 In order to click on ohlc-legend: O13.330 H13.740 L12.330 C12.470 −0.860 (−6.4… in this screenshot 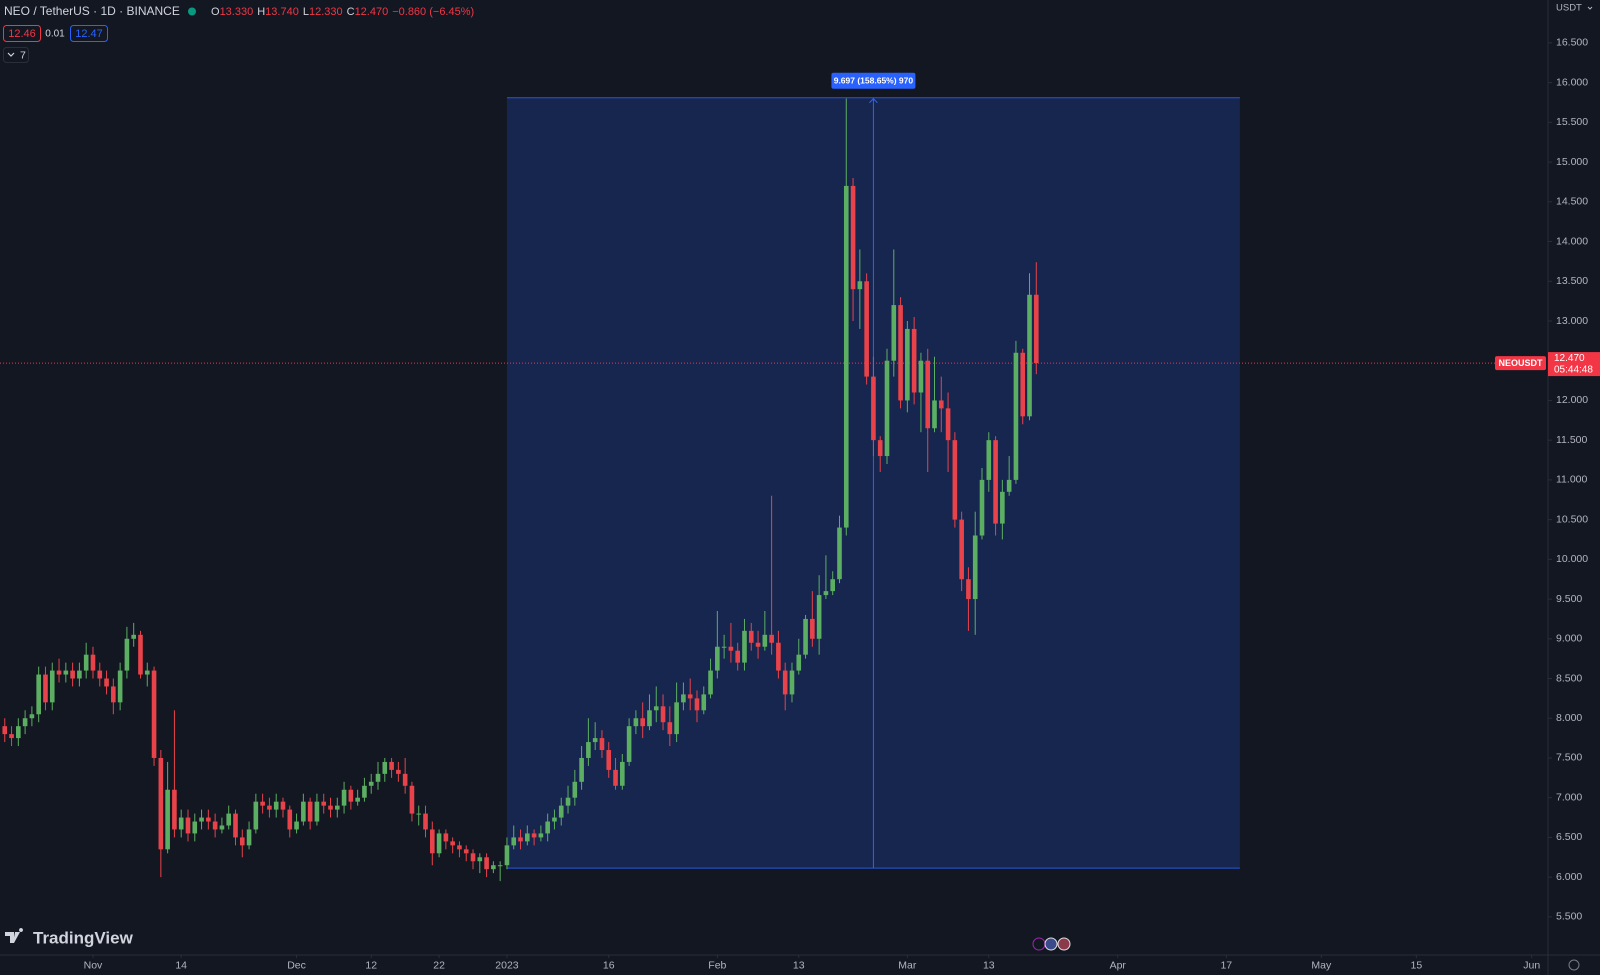, I will do `click(342, 12)`.